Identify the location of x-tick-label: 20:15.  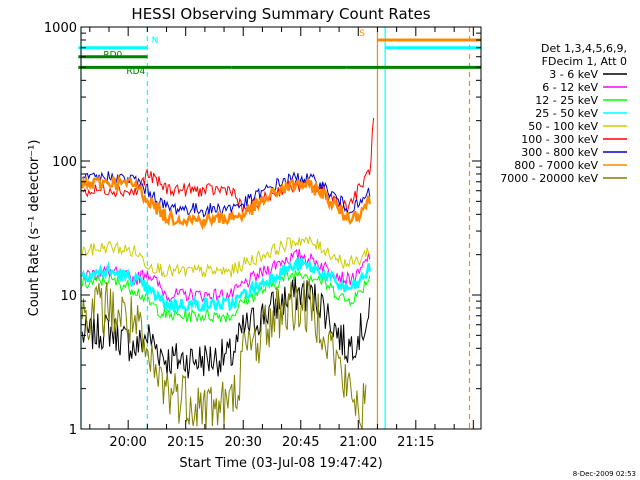
(185, 442).